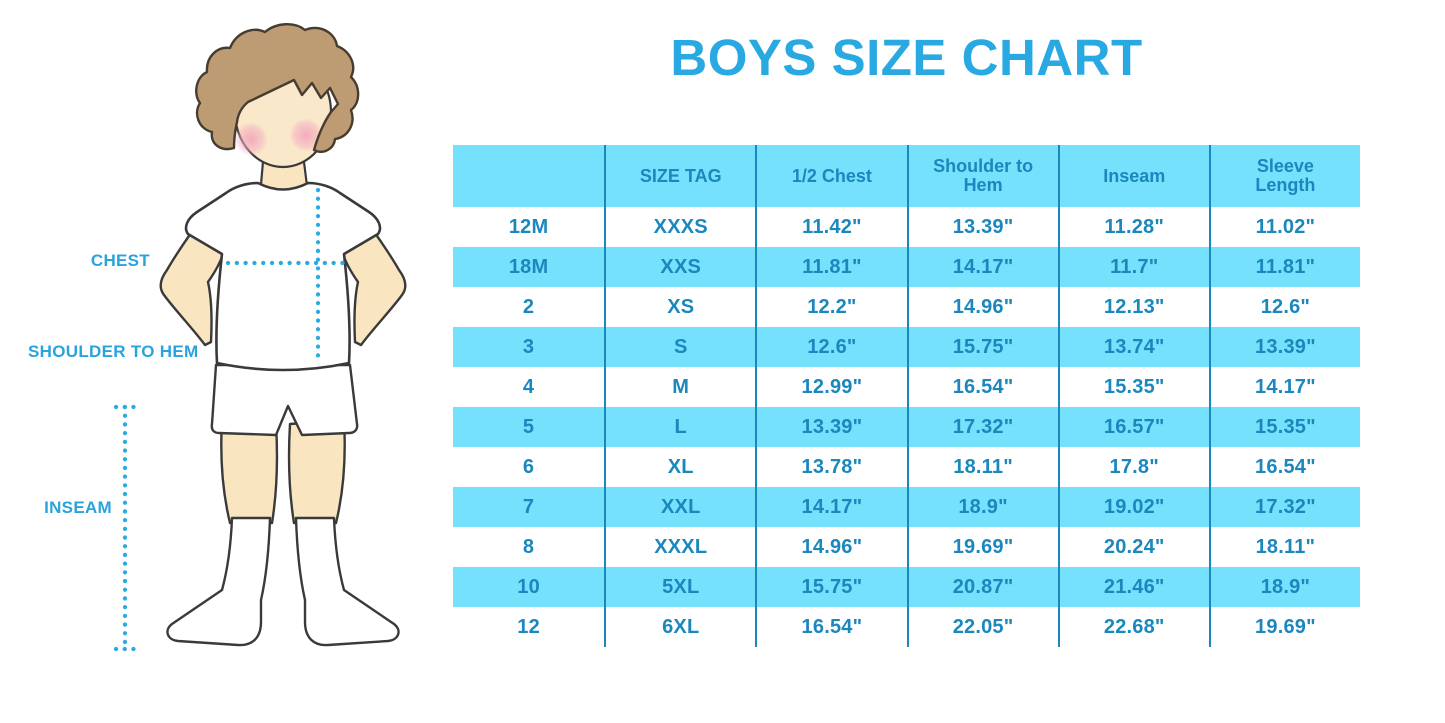 The image size is (1445, 723). I want to click on table-row: 6 XL 13.78" 18.11" 17.8" 16.54", so click(906, 467).